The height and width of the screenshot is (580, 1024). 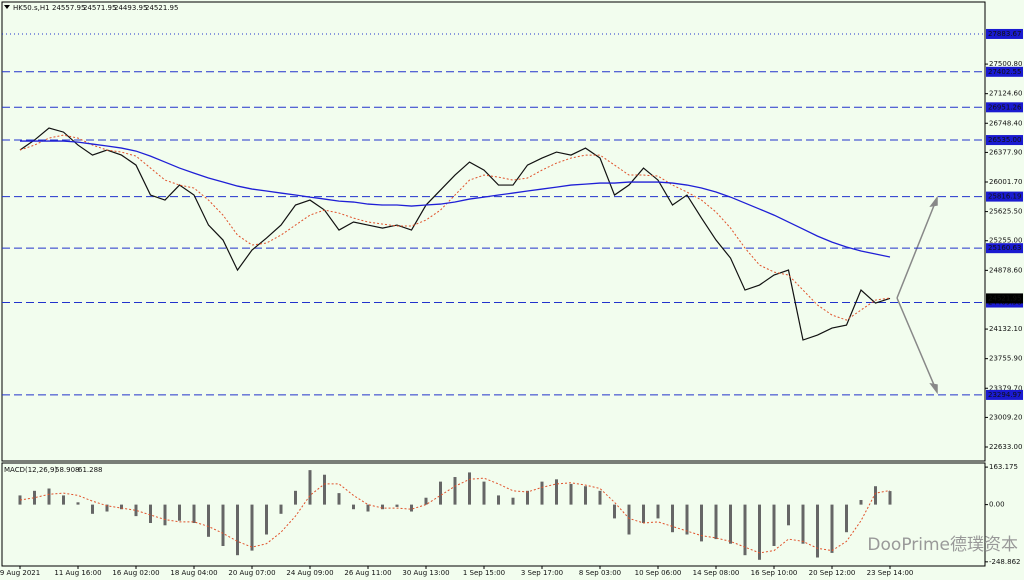 I want to click on level-label: 23294.97, so click(x=1004, y=395).